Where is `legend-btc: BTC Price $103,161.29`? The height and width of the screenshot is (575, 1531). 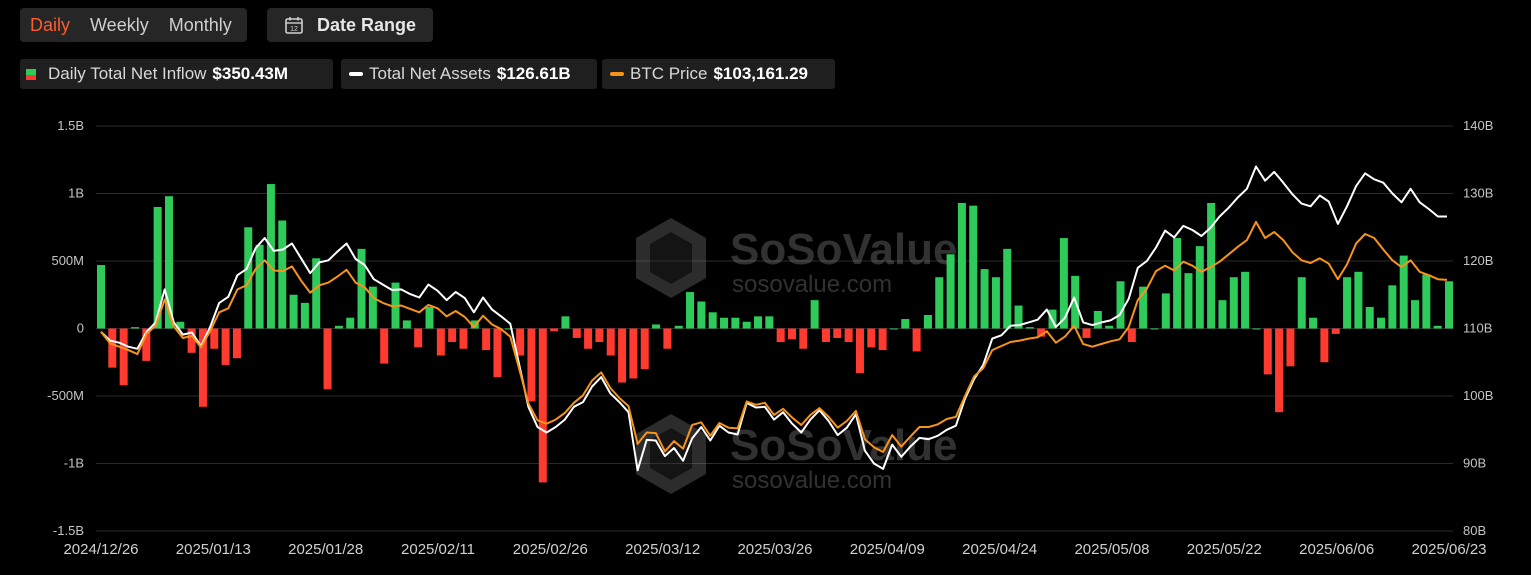
legend-btc: BTC Price $103,161.29 is located at coordinates (718, 74).